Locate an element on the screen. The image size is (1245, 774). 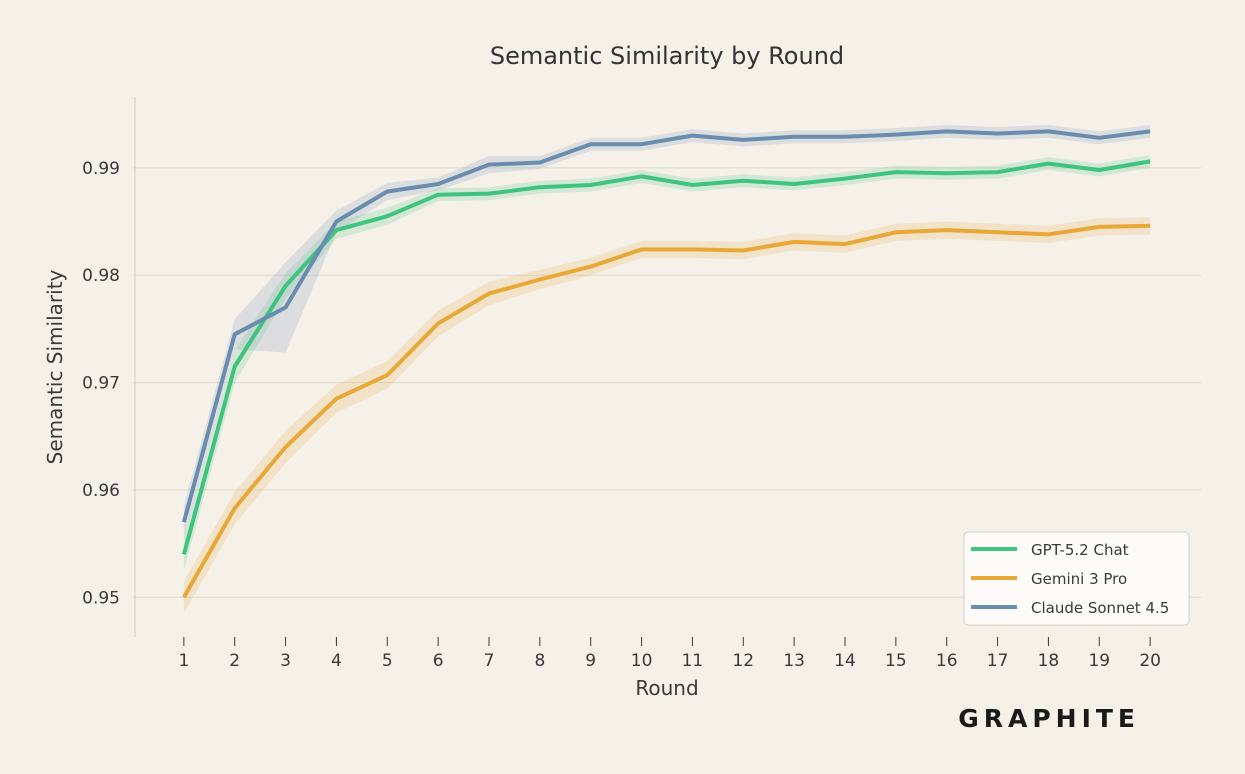
legend-label-gemini-3-pro: Gemini 3 Pro is located at coordinates (1079, 579).